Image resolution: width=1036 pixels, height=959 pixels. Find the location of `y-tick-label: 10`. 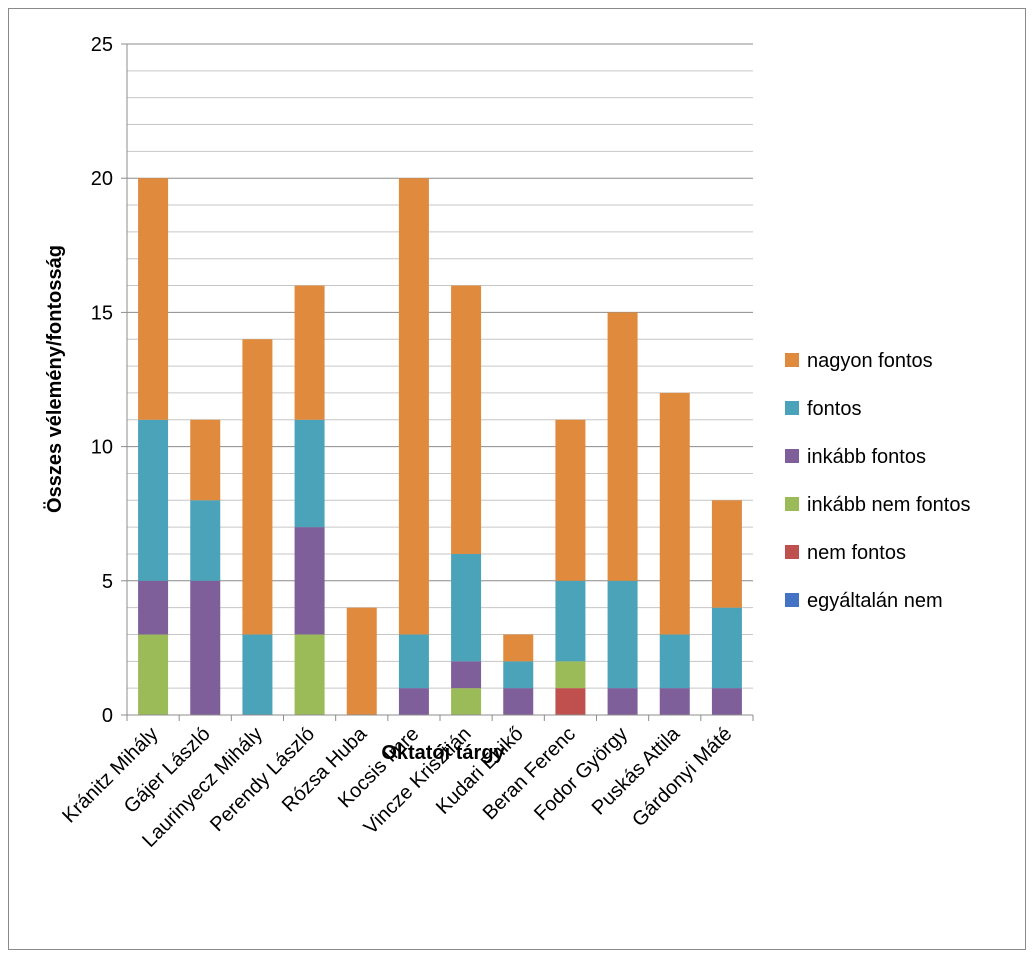

y-tick-label: 10 is located at coordinates (102, 448).